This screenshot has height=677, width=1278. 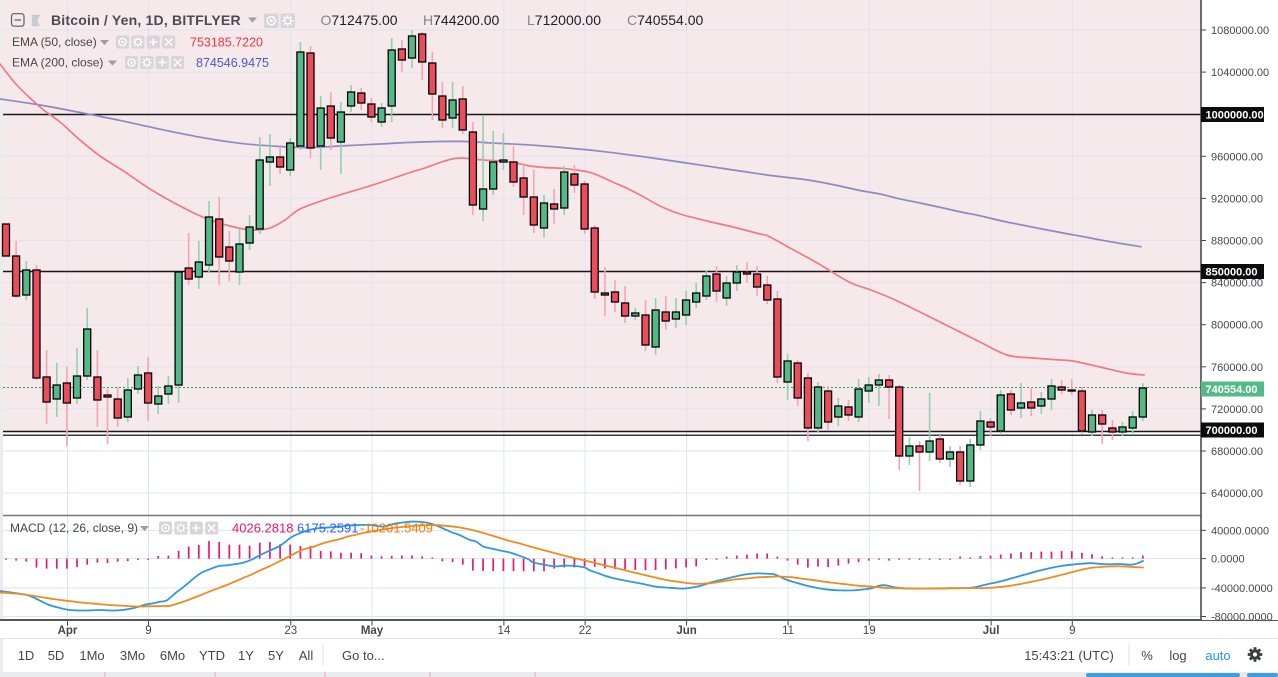 I want to click on svg-text: May, so click(x=372, y=631).